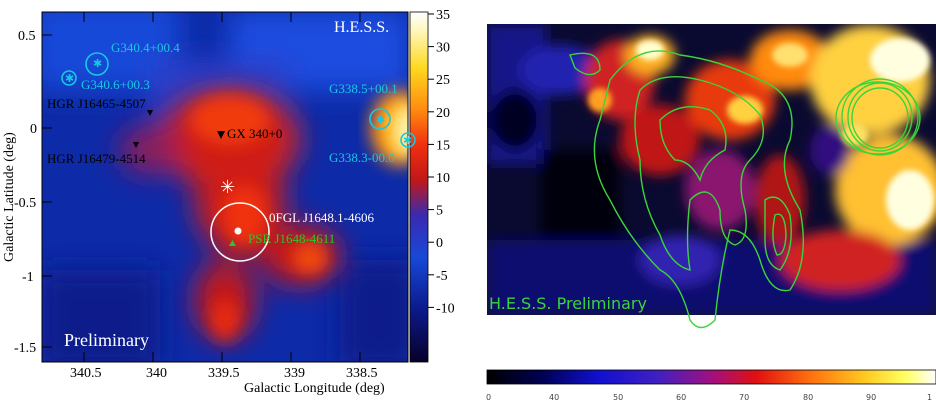  What do you see at coordinates (441, 162) in the screenshot?
I see `left-colorbar-ticks: 35 30 25 20 15 10 5 0 -5 -10` at bounding box center [441, 162].